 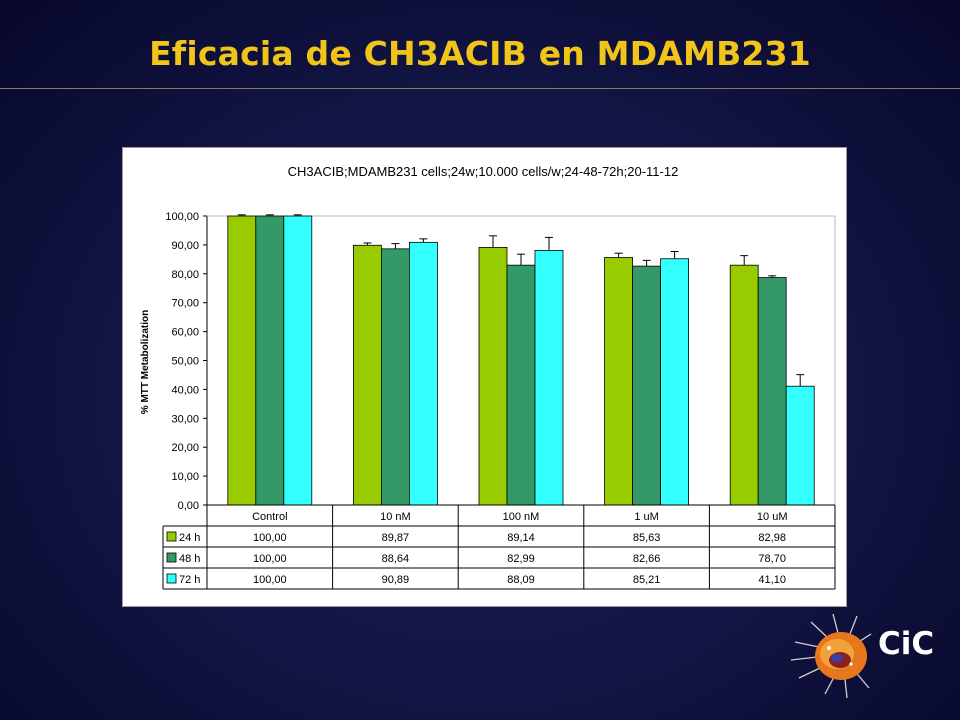 What do you see at coordinates (396, 559) in the screenshot?
I see `table-cell-value: 88,64` at bounding box center [396, 559].